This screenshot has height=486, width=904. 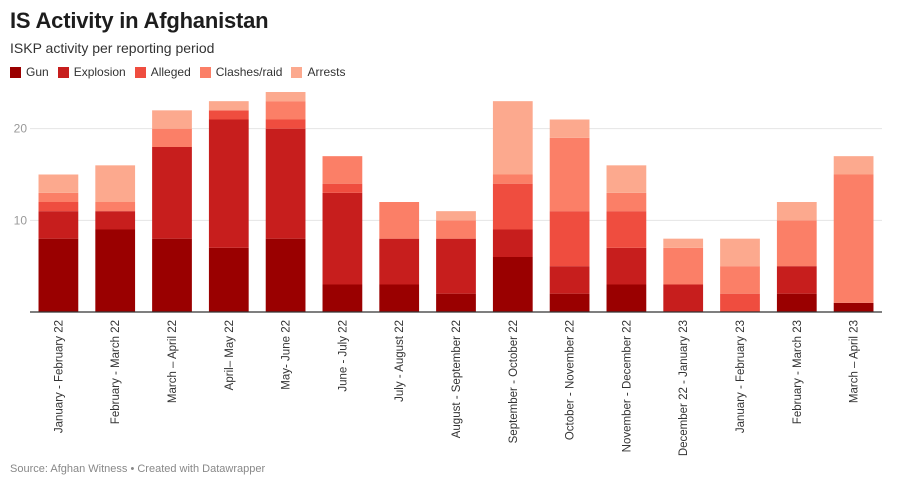 What do you see at coordinates (571, 380) in the screenshot?
I see `x-tick-label: October - November 22` at bounding box center [571, 380].